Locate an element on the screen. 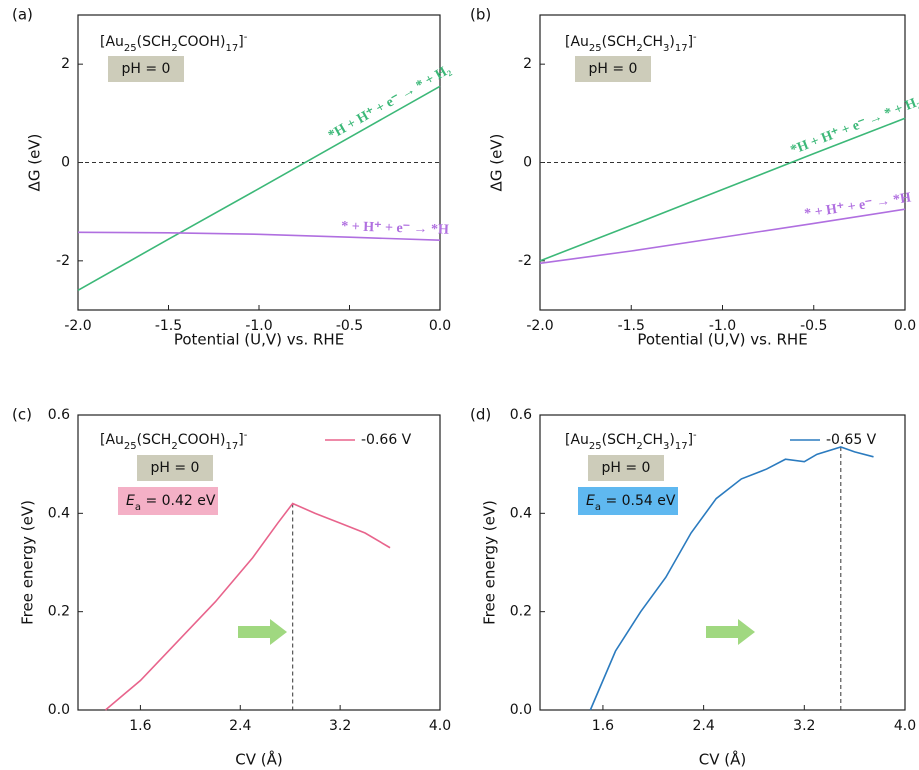 The width and height of the screenshot is (919, 770). legend-label: -0.66 V is located at coordinates (386, 440).